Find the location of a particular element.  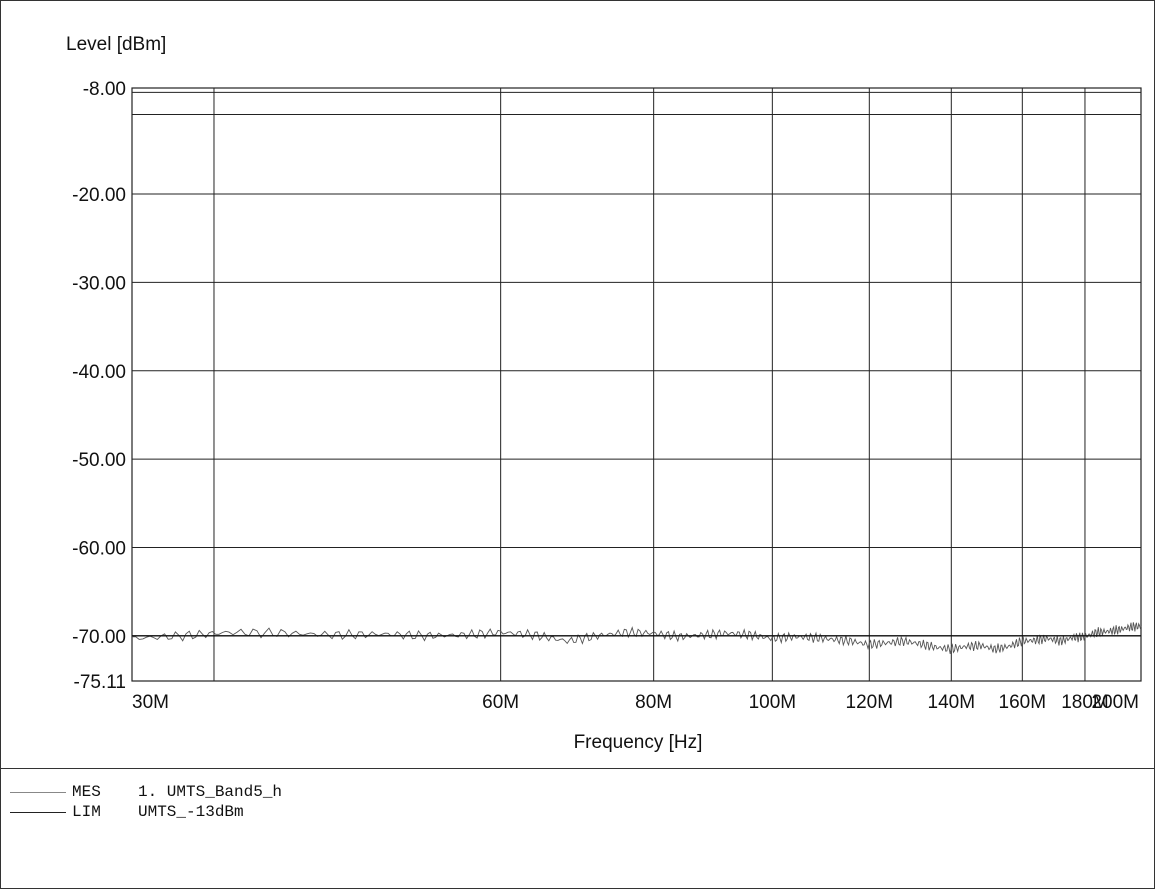

measurement-trace is located at coordinates (636, 638).